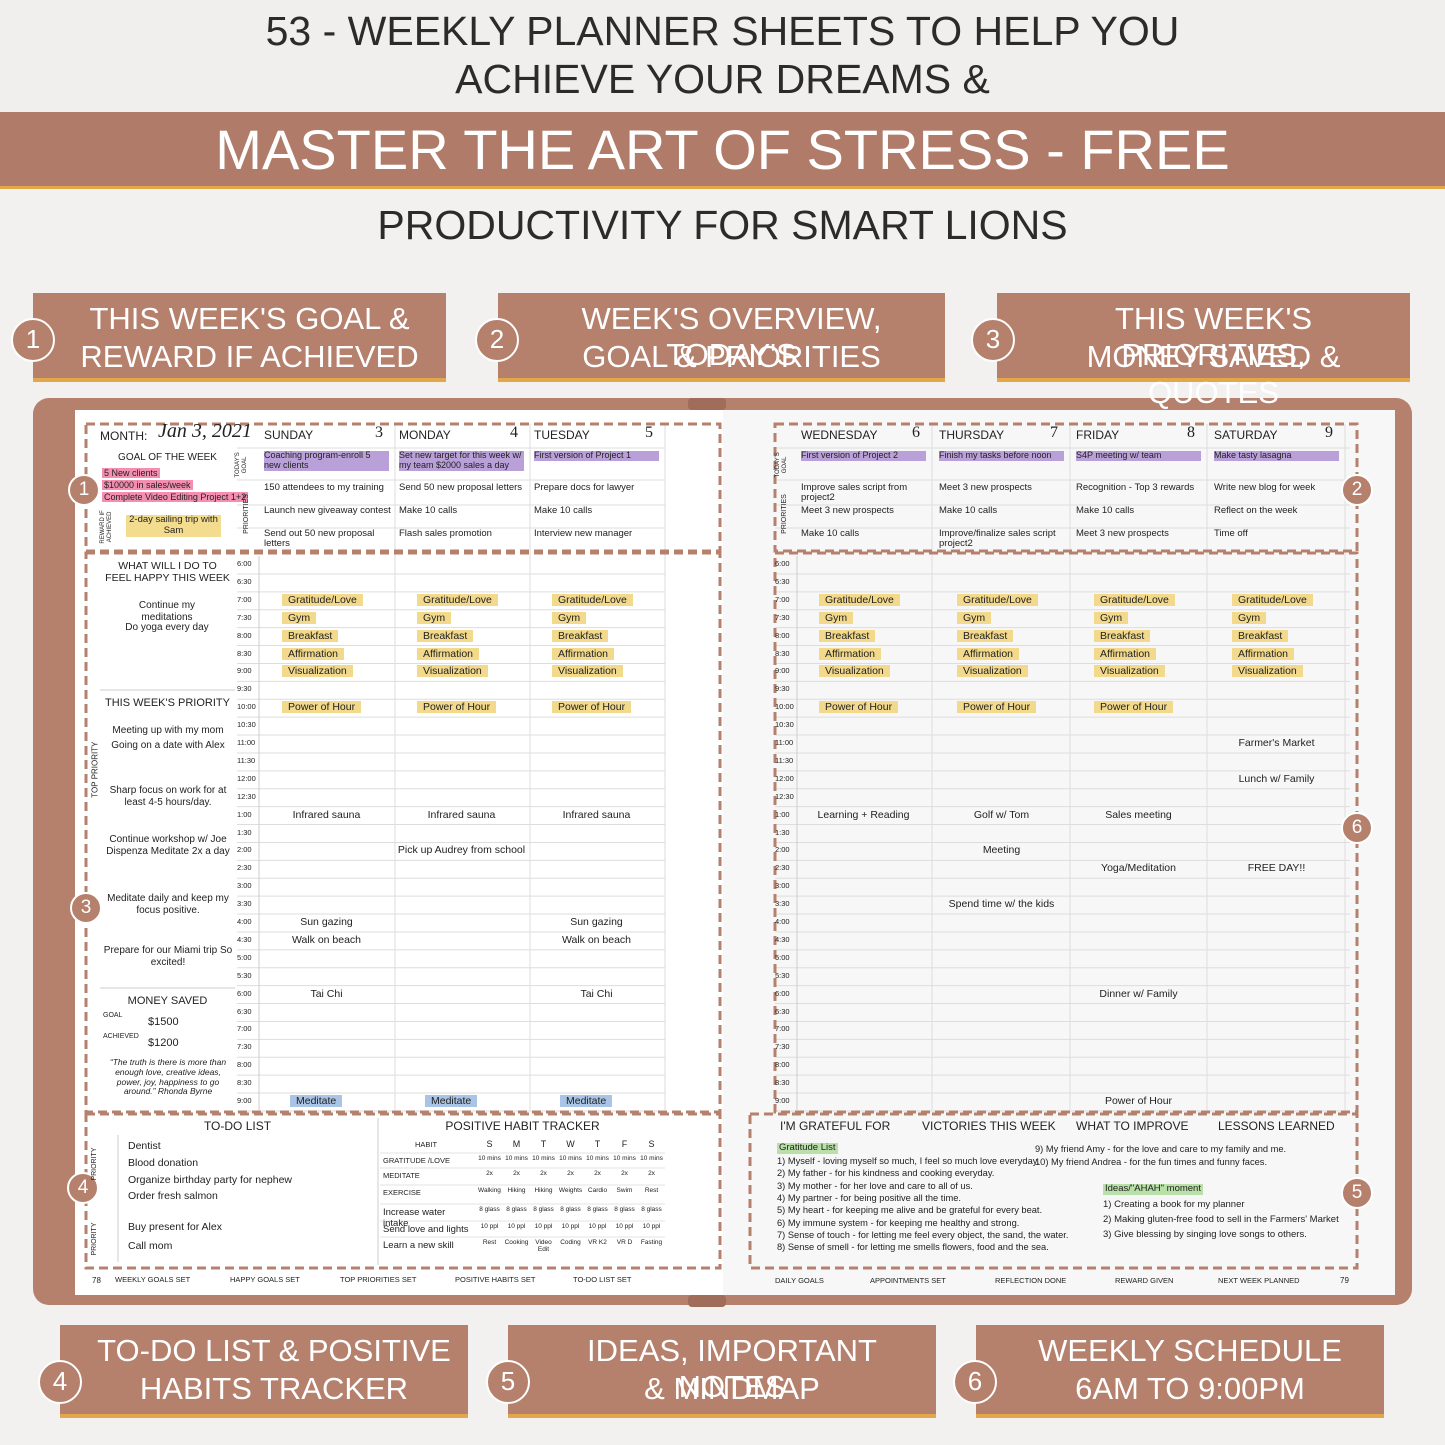 Image resolution: width=1445 pixels, height=1445 pixels. I want to click on page-number: 78, so click(96, 1280).